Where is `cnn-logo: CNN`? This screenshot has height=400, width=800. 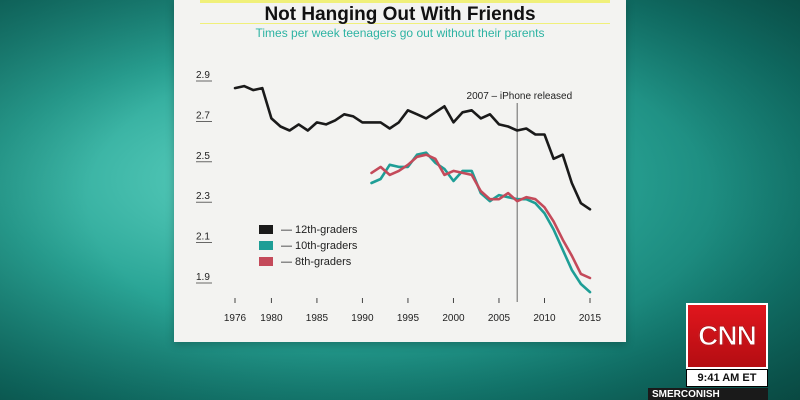
cnn-logo: CNN is located at coordinates (728, 336).